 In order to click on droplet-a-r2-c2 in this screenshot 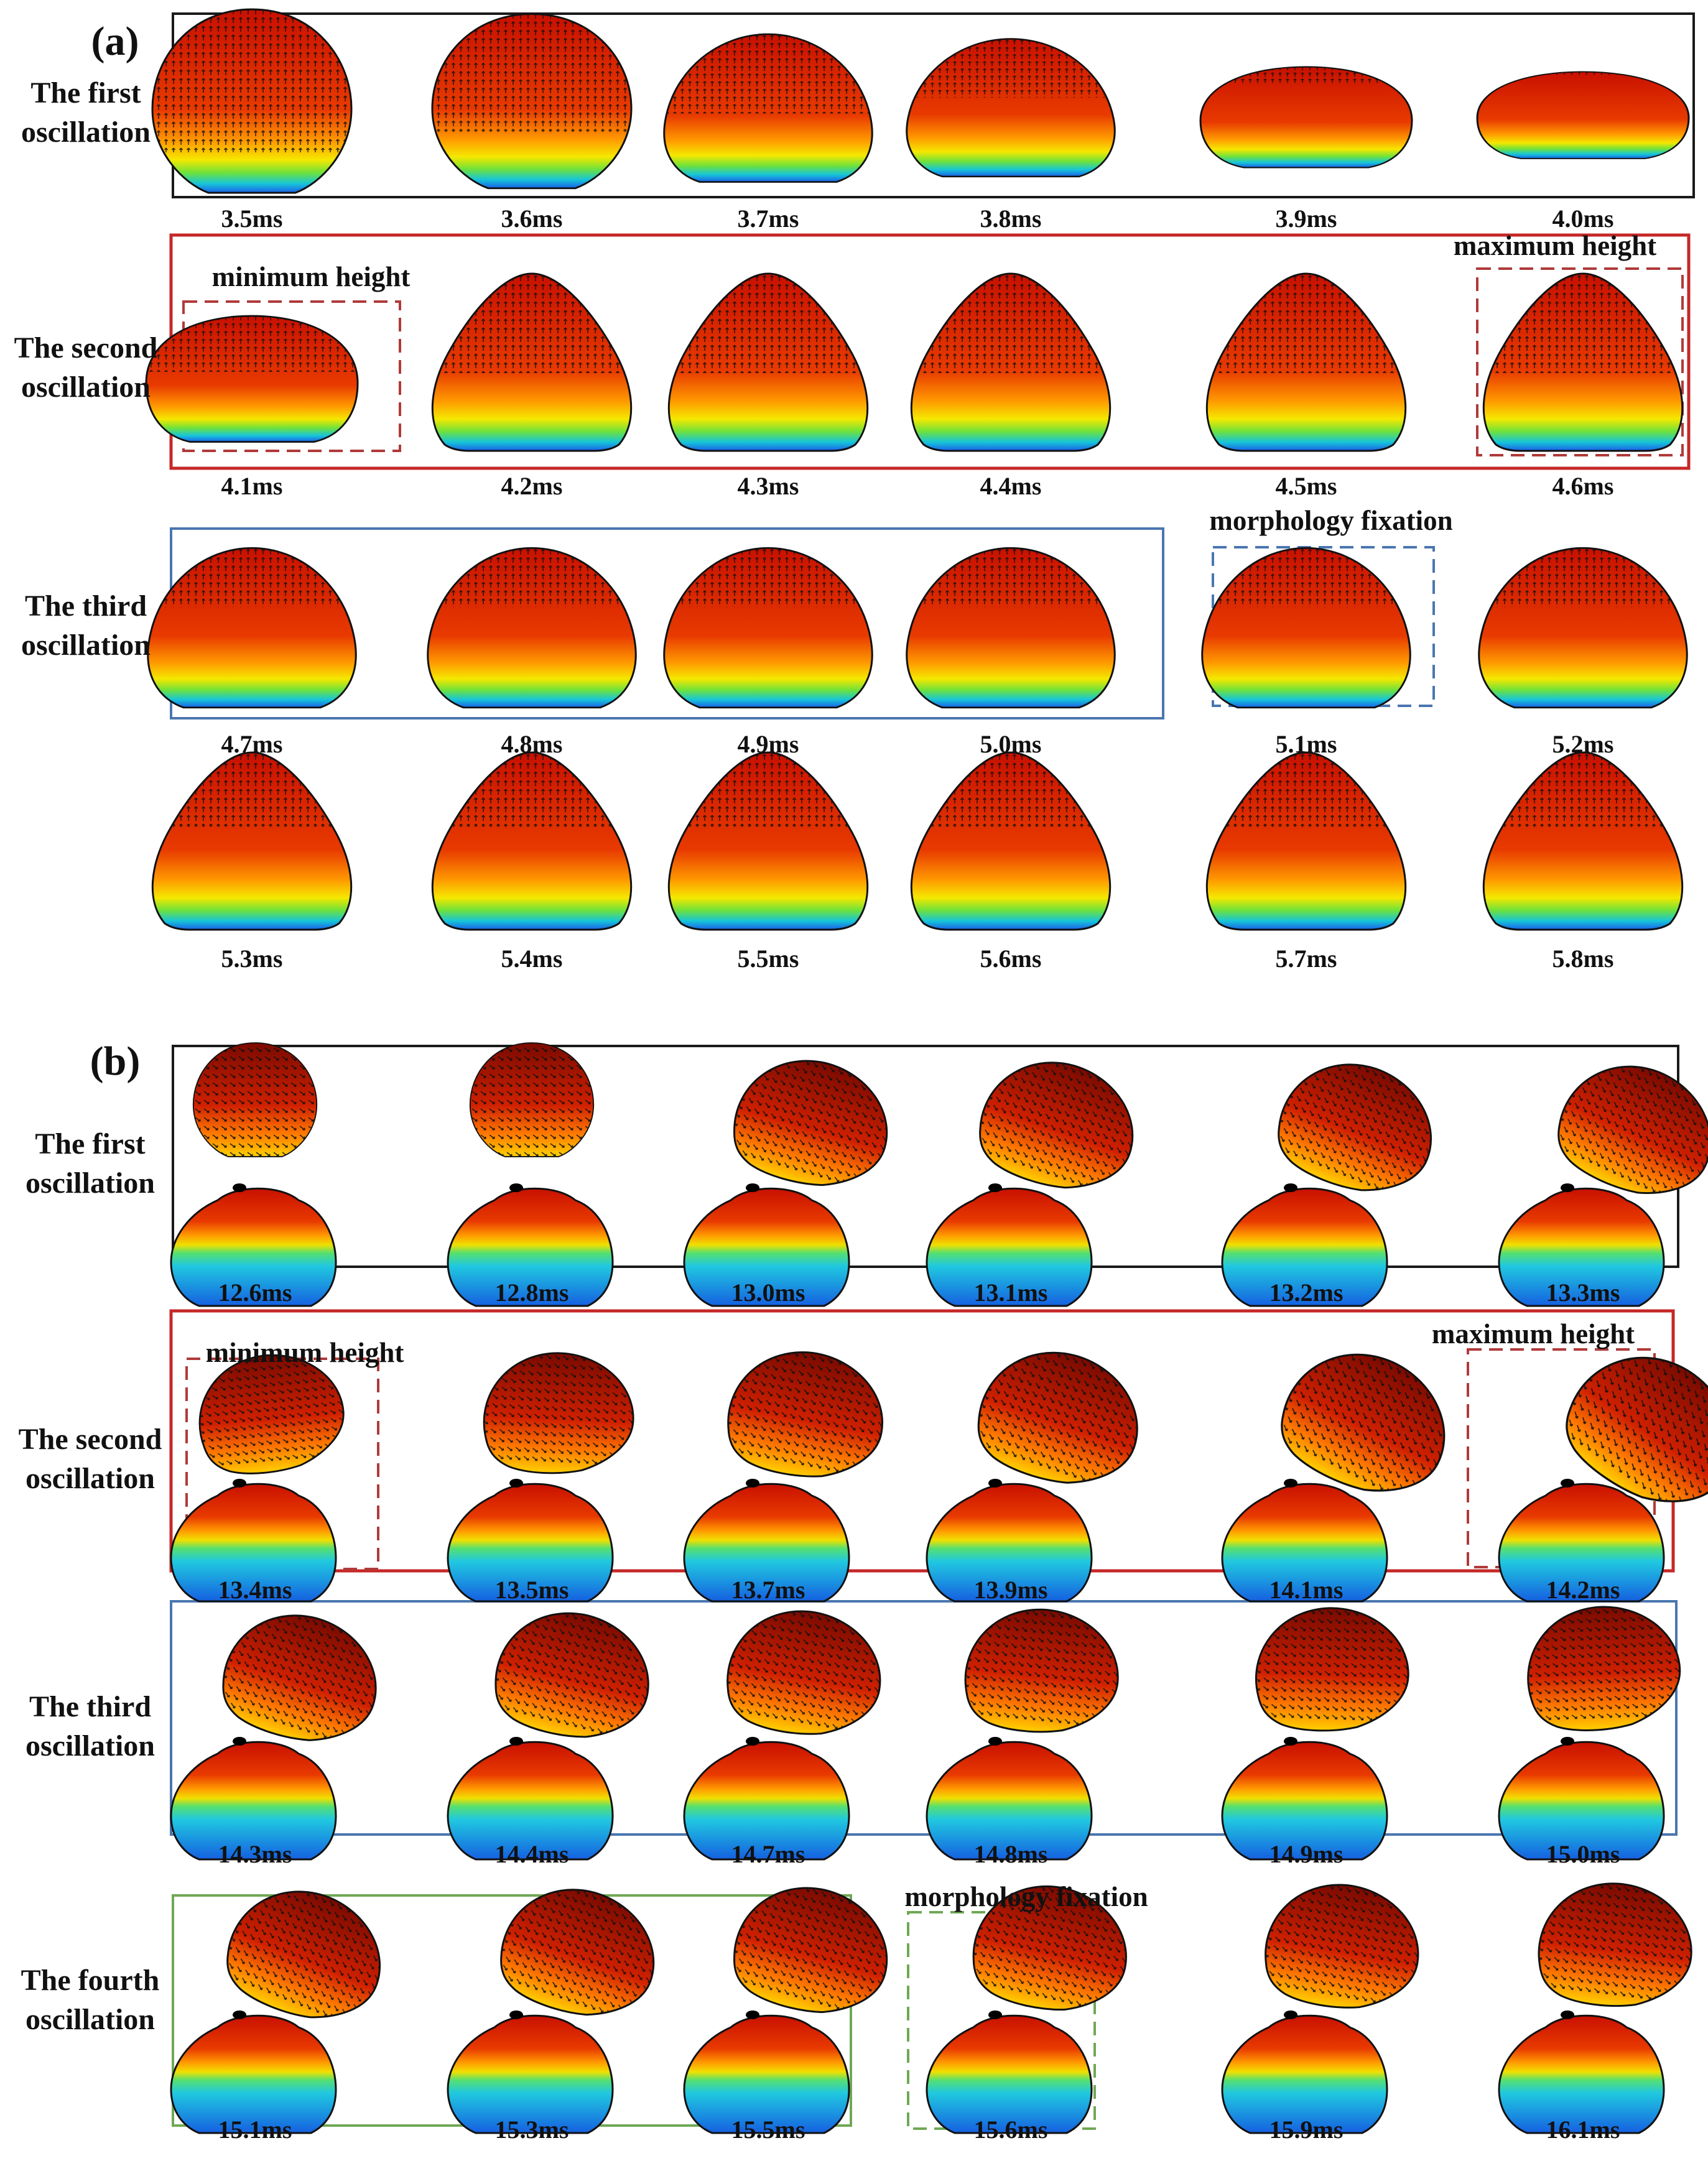, I will do `click(532, 362)`.